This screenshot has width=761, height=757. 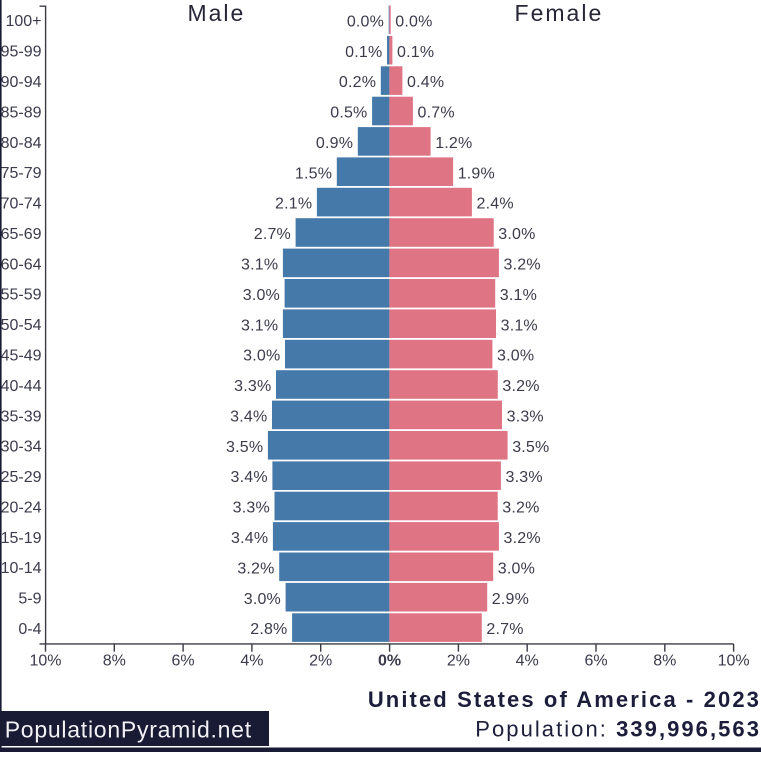 What do you see at coordinates (348, 113) in the screenshot?
I see `svg-text: 0.5%` at bounding box center [348, 113].